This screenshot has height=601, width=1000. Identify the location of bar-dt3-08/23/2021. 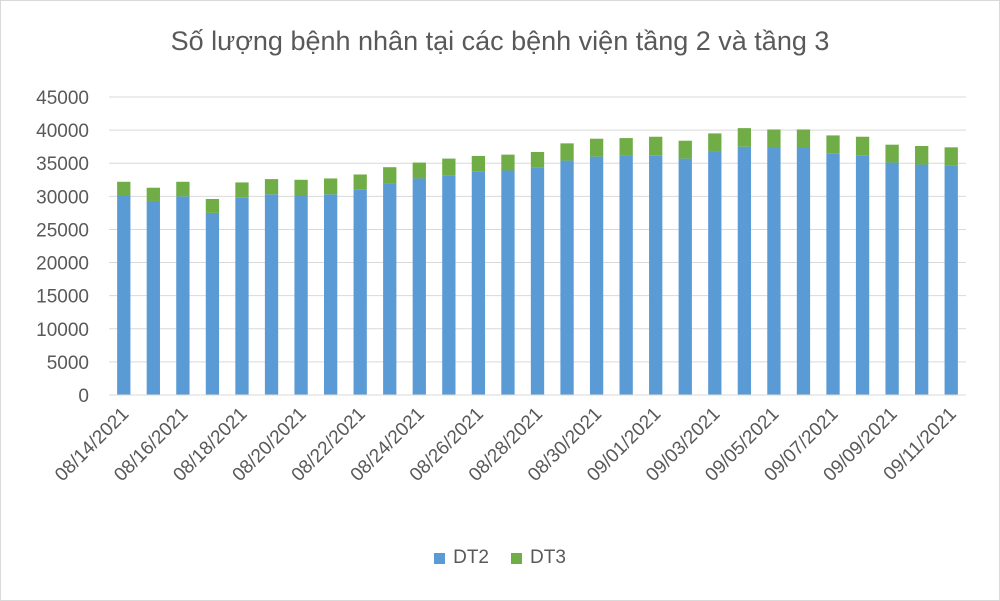
(390, 175).